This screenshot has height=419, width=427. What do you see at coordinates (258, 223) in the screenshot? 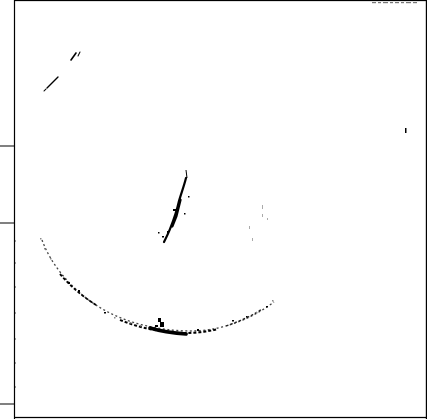
I see `faint-marks-right` at bounding box center [258, 223].